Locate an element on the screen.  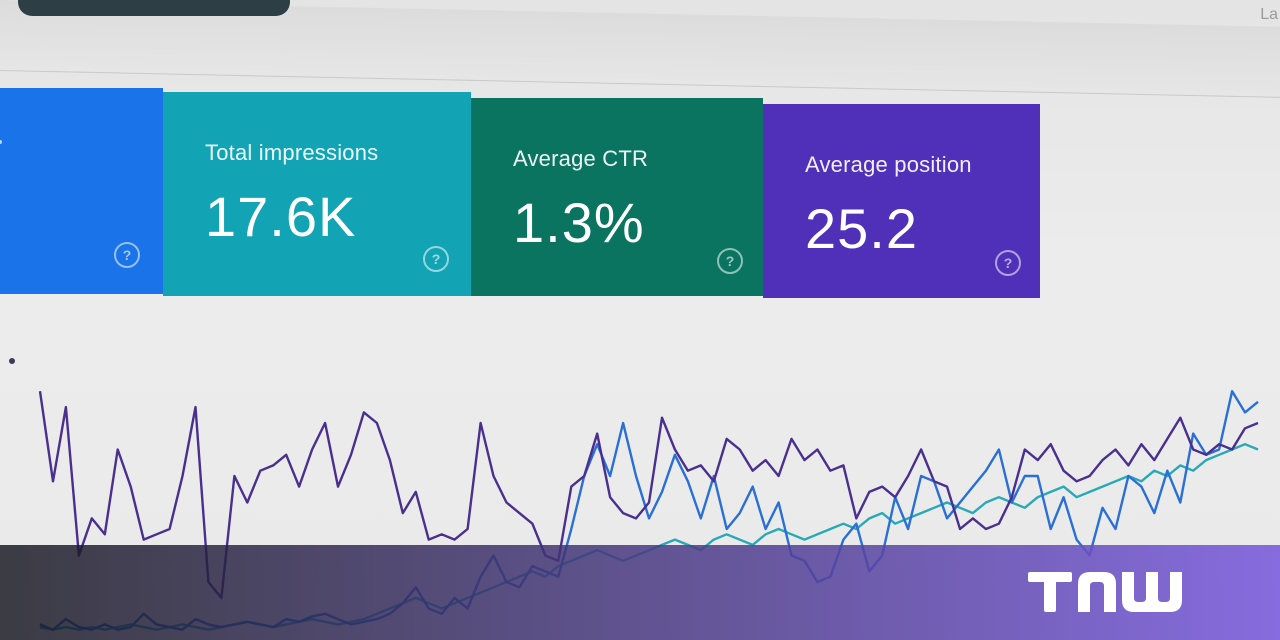
metric-card-average-ctr: Average CTR 1.3% ? is located at coordinates (617, 197).